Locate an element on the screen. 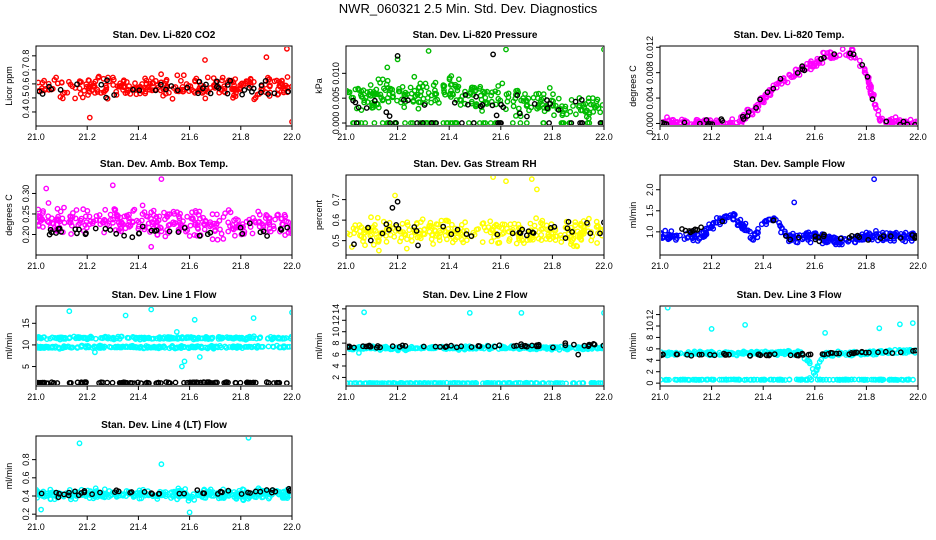  series-lower is located at coordinates (164, 356).